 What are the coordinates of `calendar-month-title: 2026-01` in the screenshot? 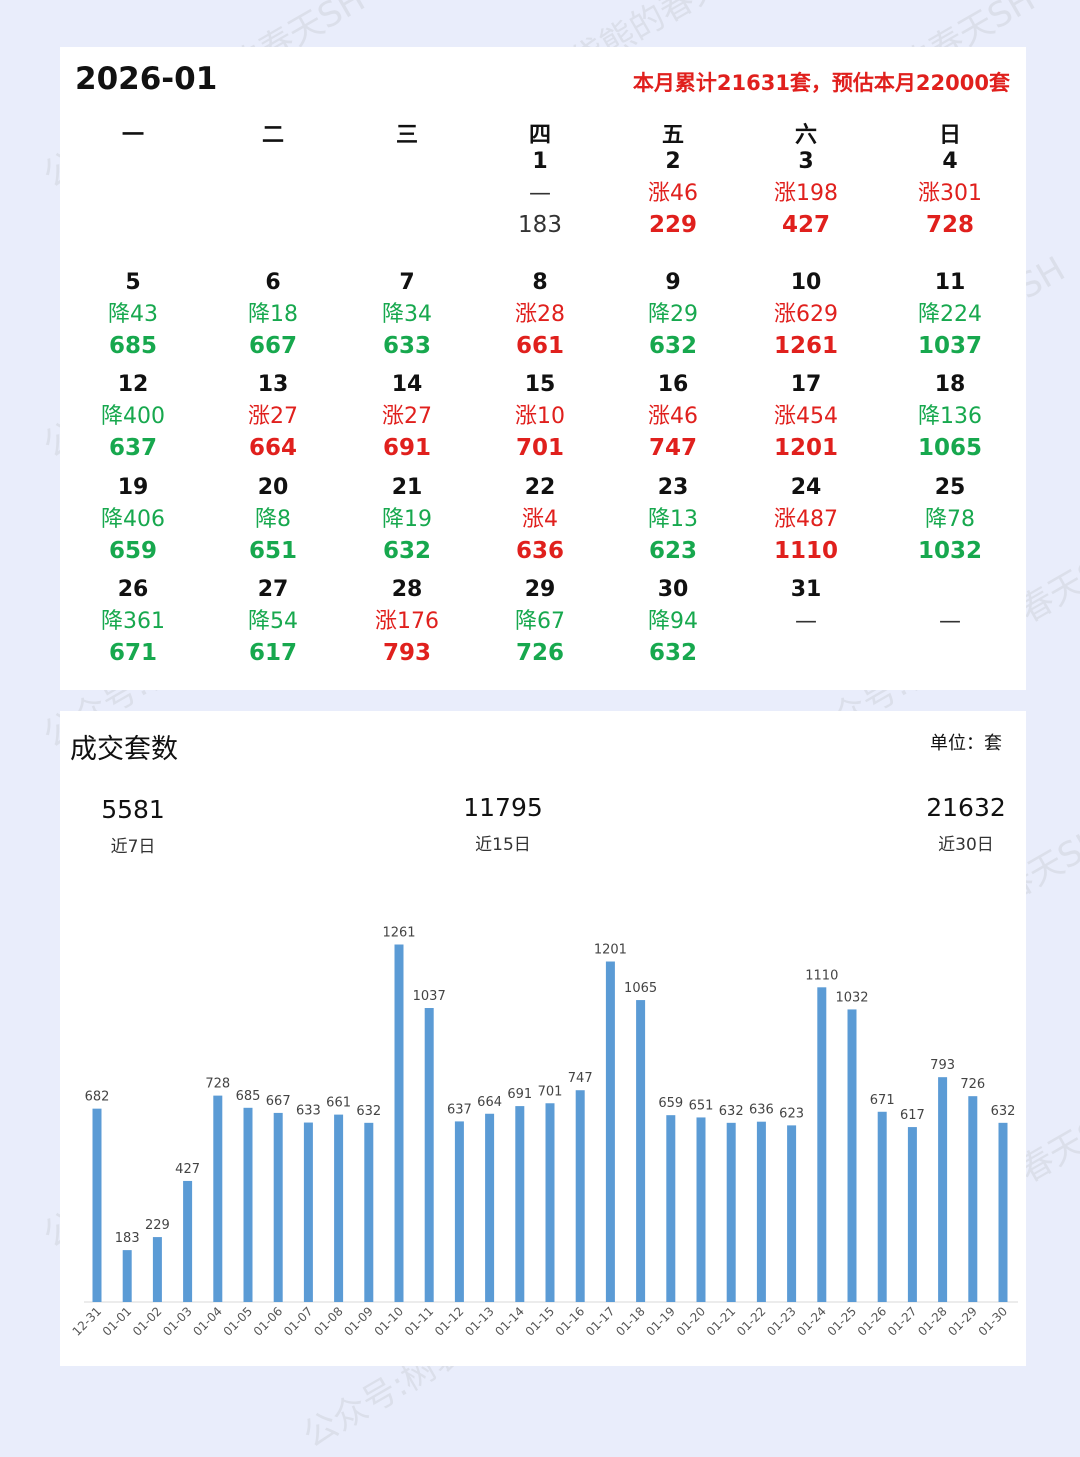 It's located at (146, 79).